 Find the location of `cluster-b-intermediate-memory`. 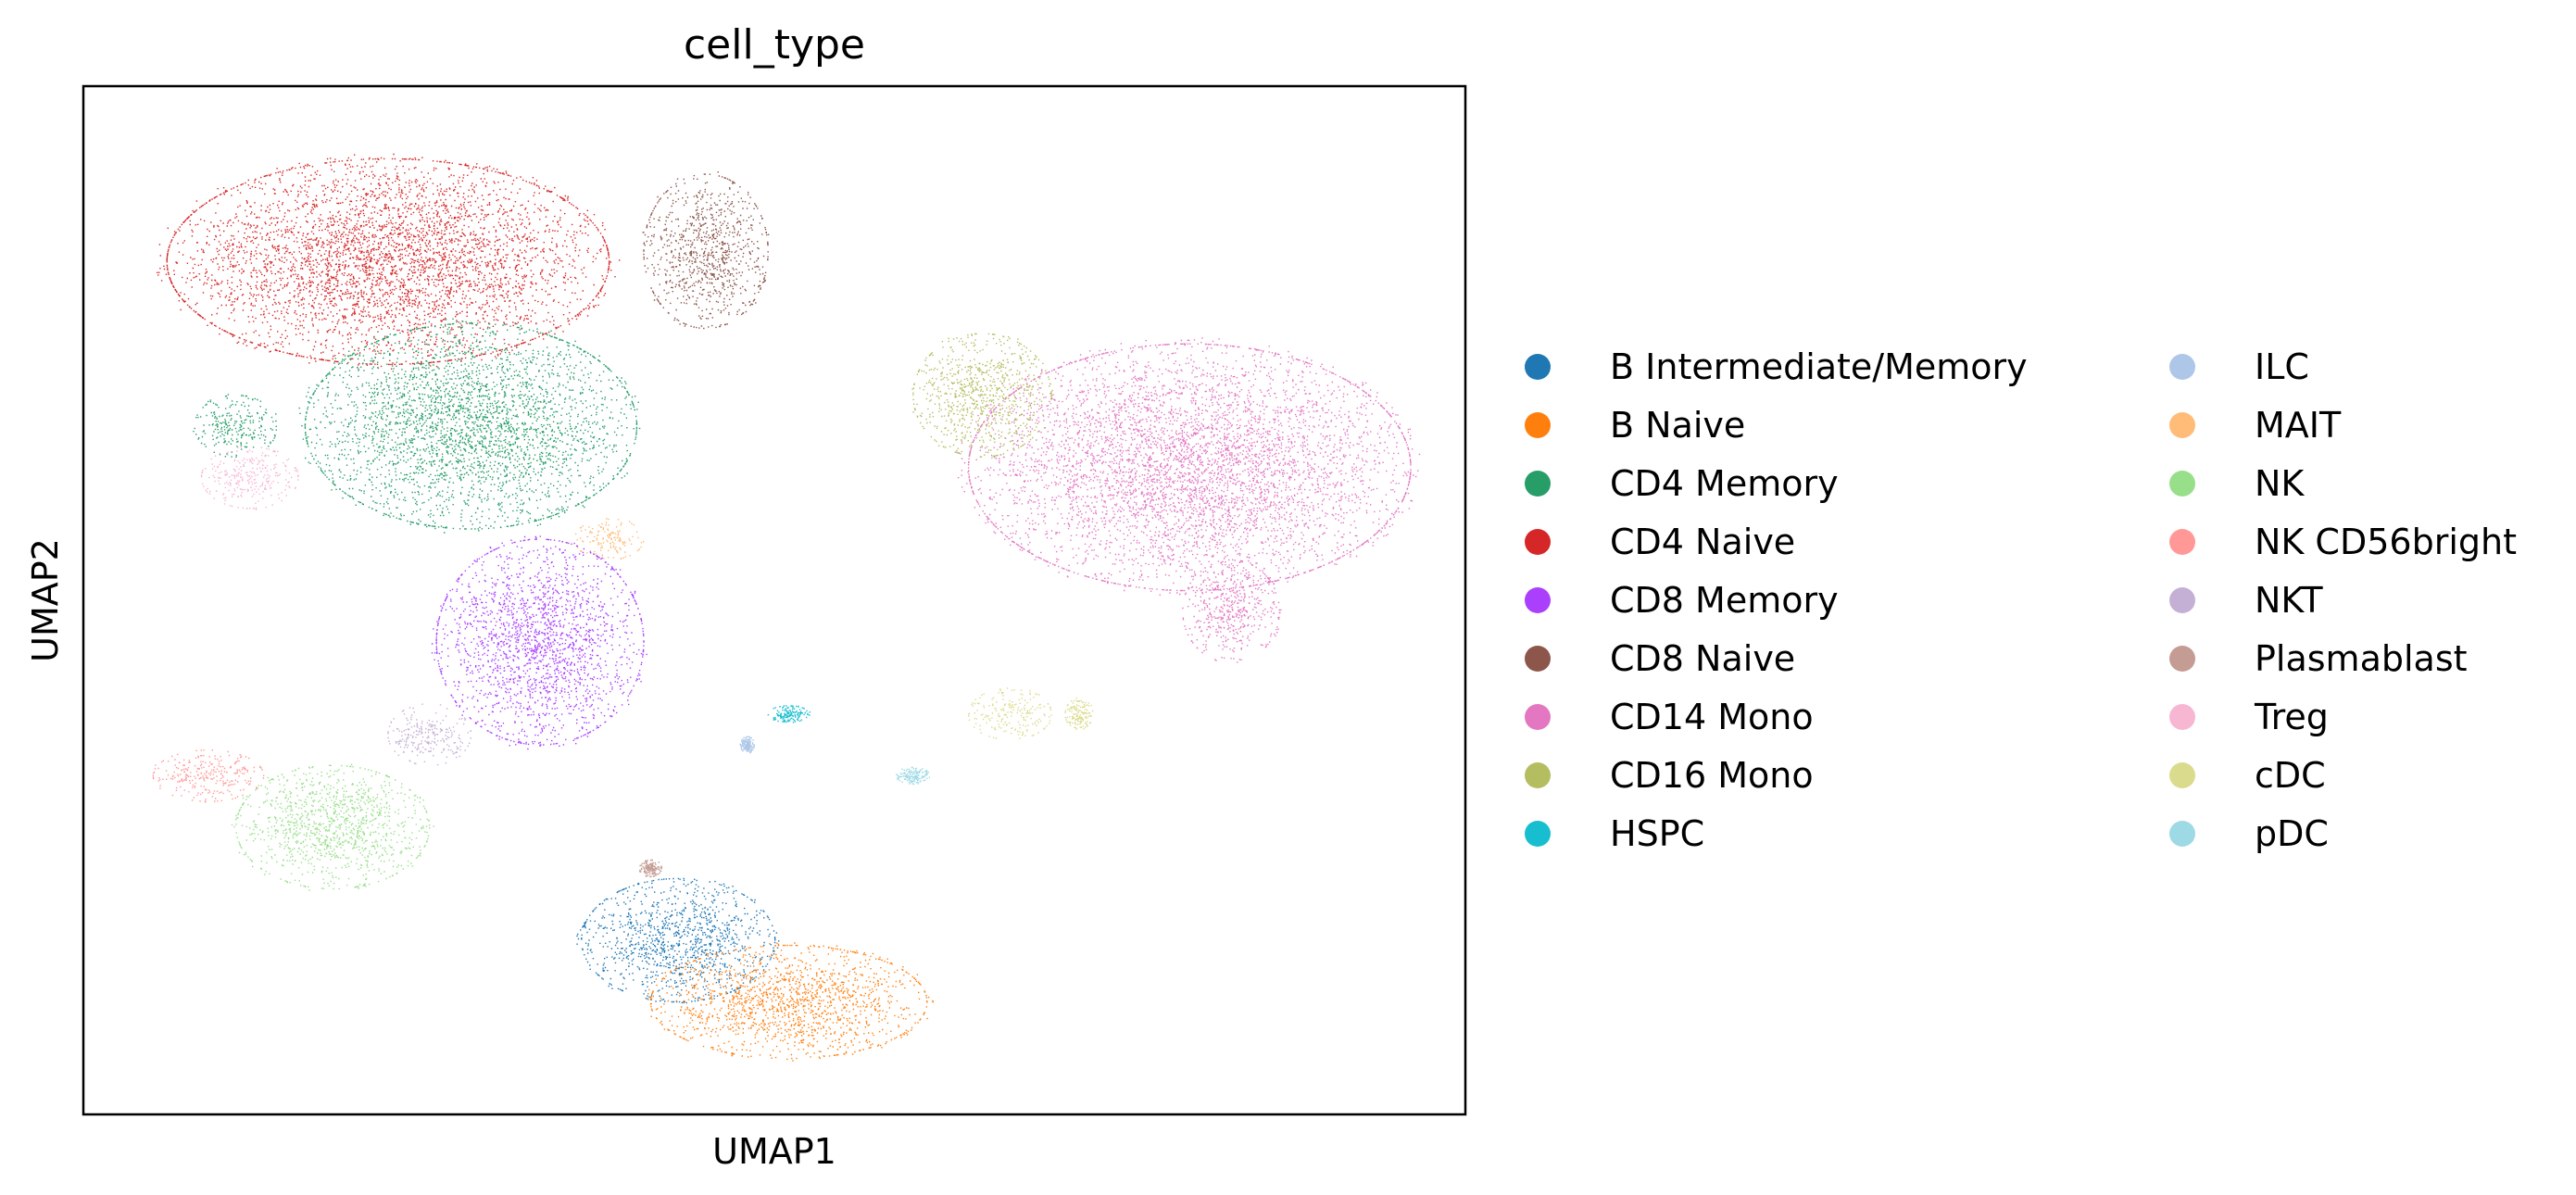

cluster-b-intermediate-memory is located at coordinates (678, 940).